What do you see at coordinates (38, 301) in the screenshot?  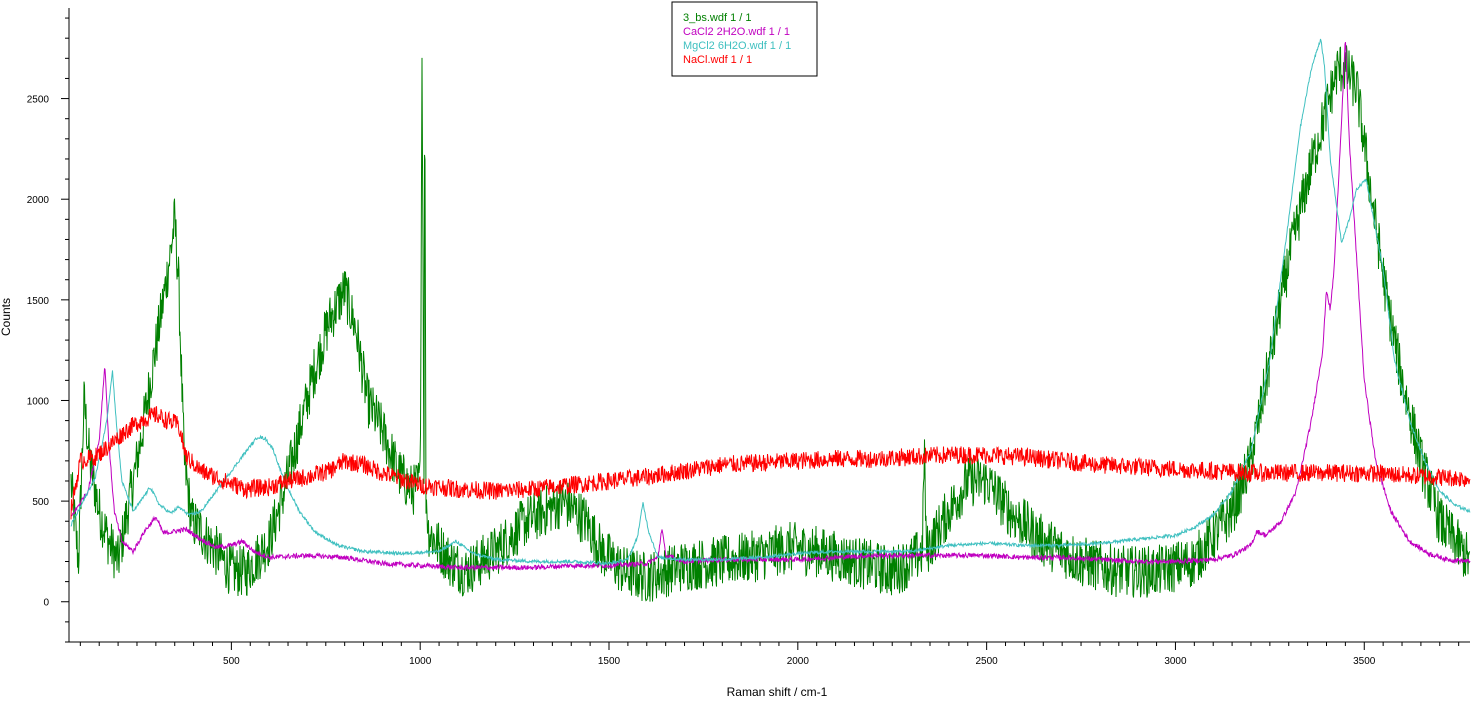 I see `y-tick-label: 1500` at bounding box center [38, 301].